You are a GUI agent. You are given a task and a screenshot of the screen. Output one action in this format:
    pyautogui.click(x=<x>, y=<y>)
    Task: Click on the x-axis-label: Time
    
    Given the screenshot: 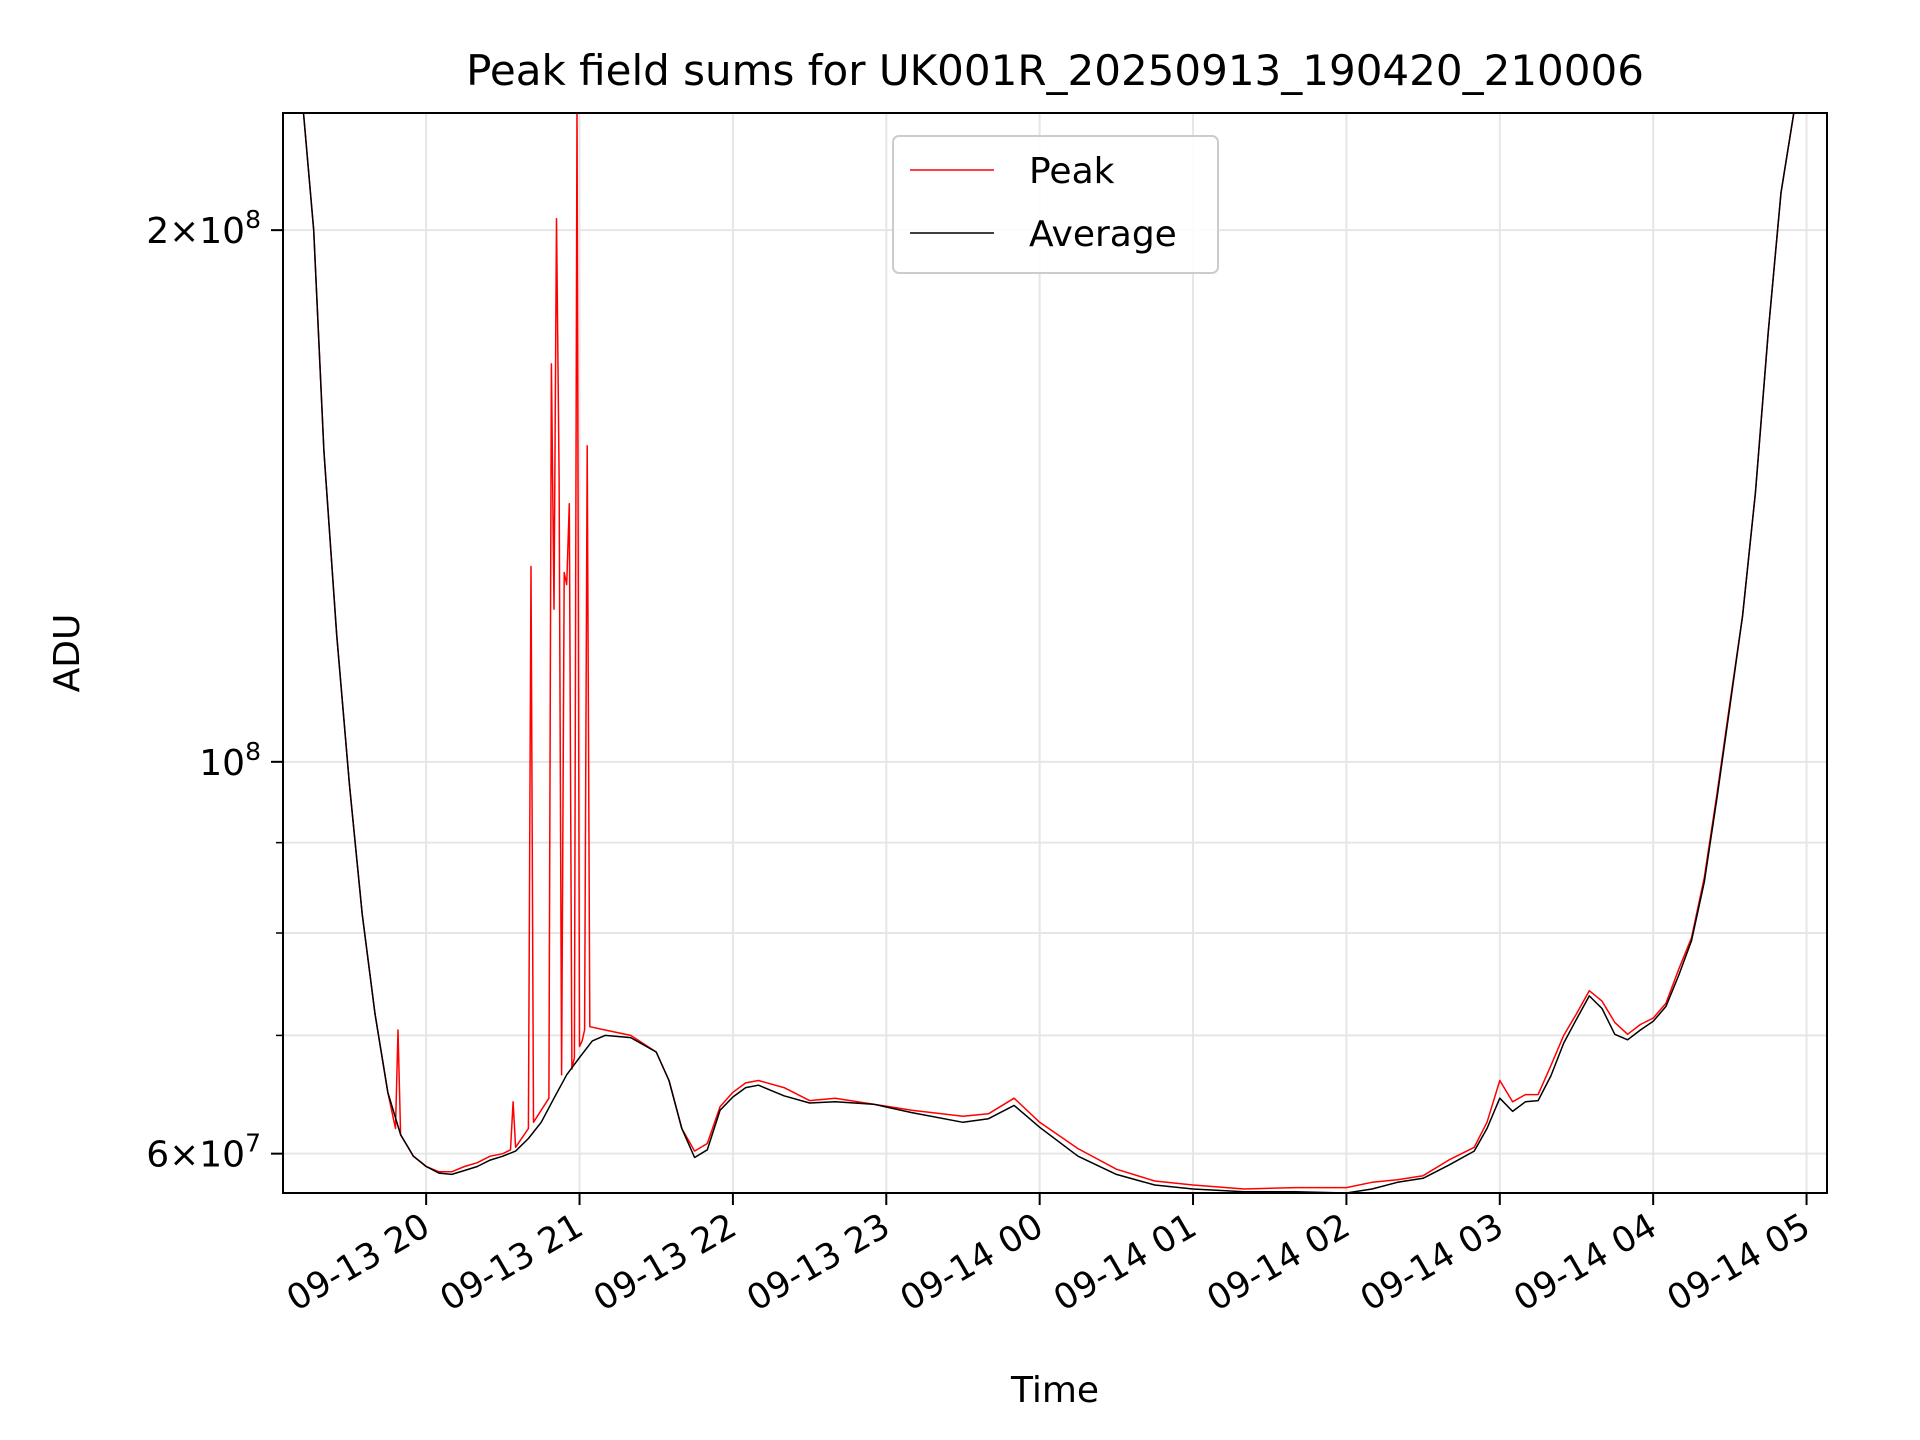 What is the action you would take?
    pyautogui.click(x=1054, y=1390)
    